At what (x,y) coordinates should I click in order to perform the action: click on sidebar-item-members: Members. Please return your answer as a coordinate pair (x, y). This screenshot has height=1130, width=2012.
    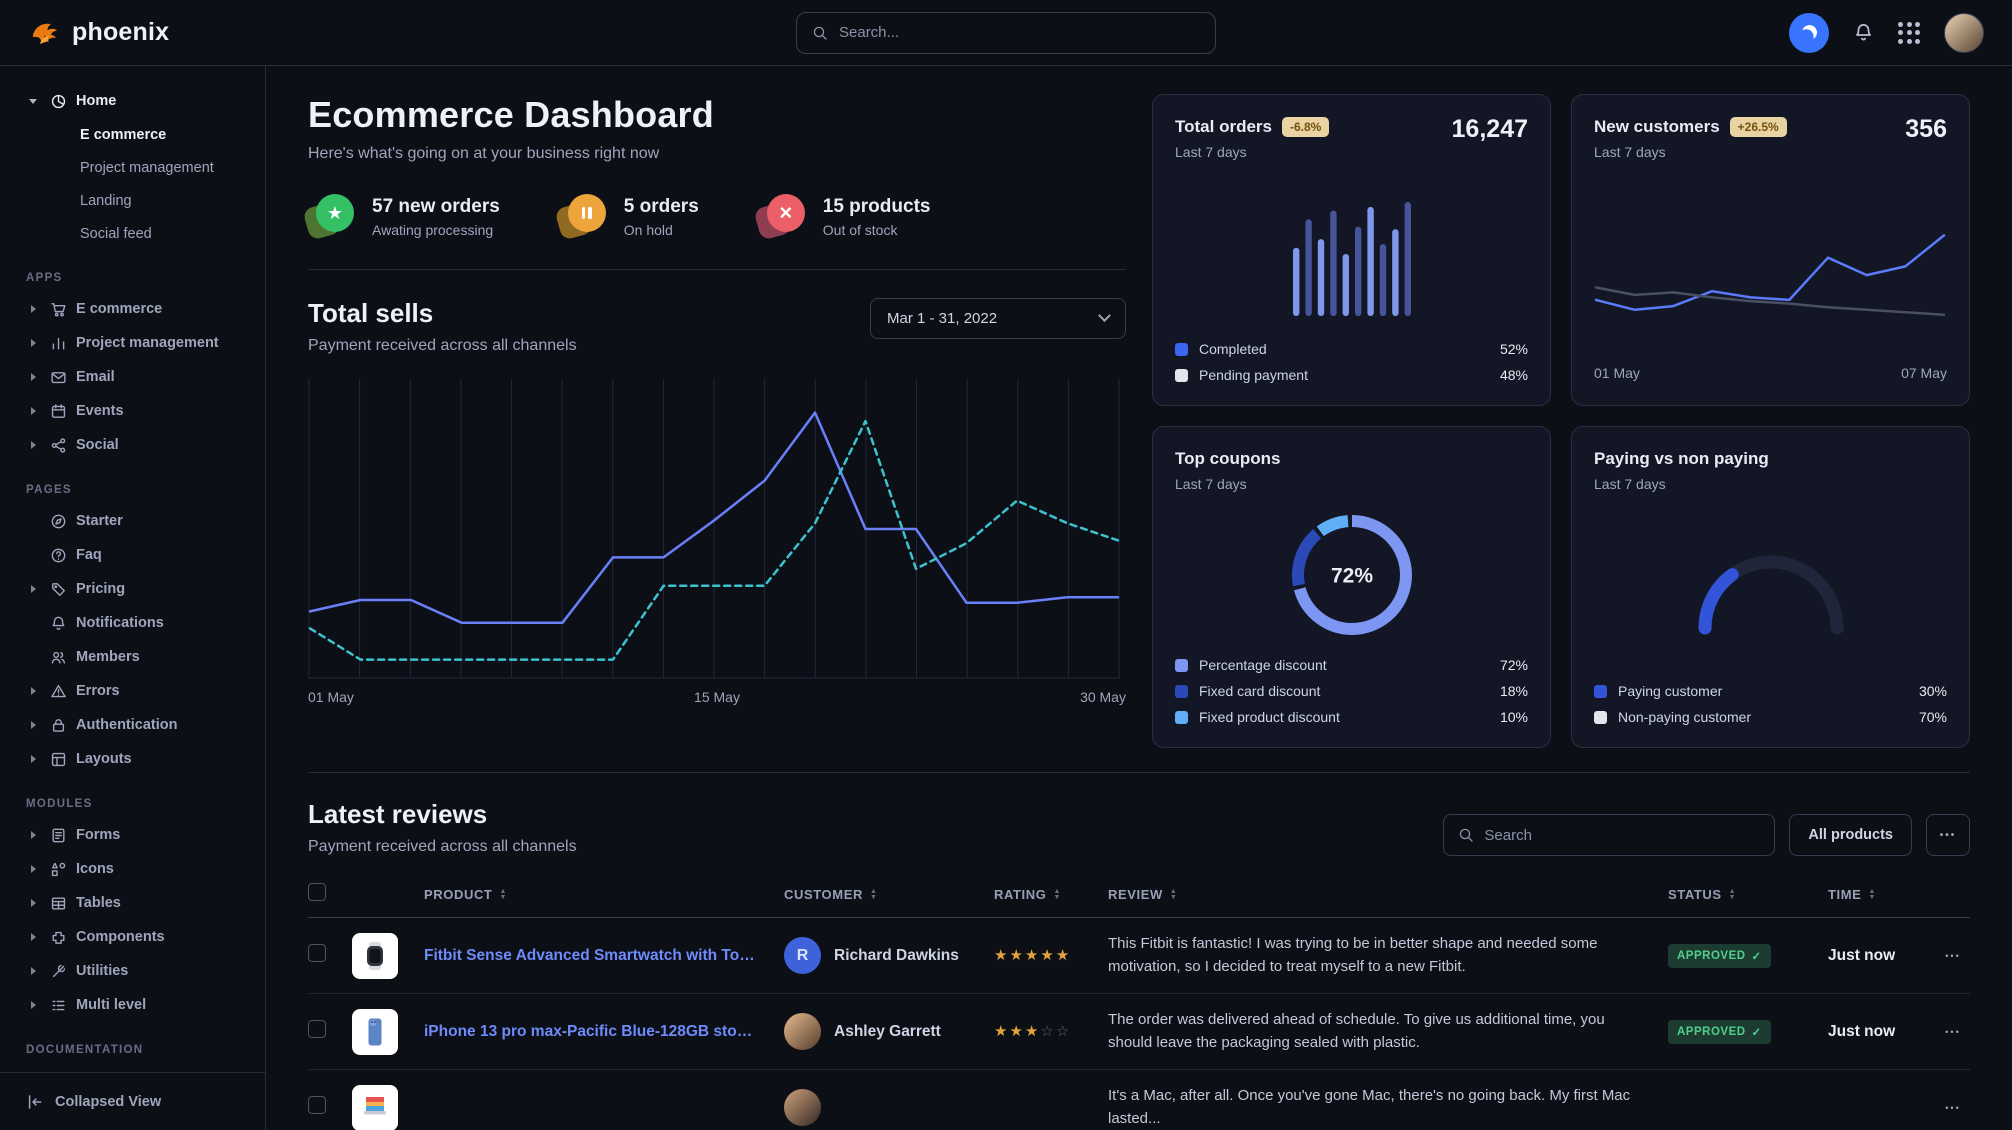
    Looking at the image, I should click on (132, 657).